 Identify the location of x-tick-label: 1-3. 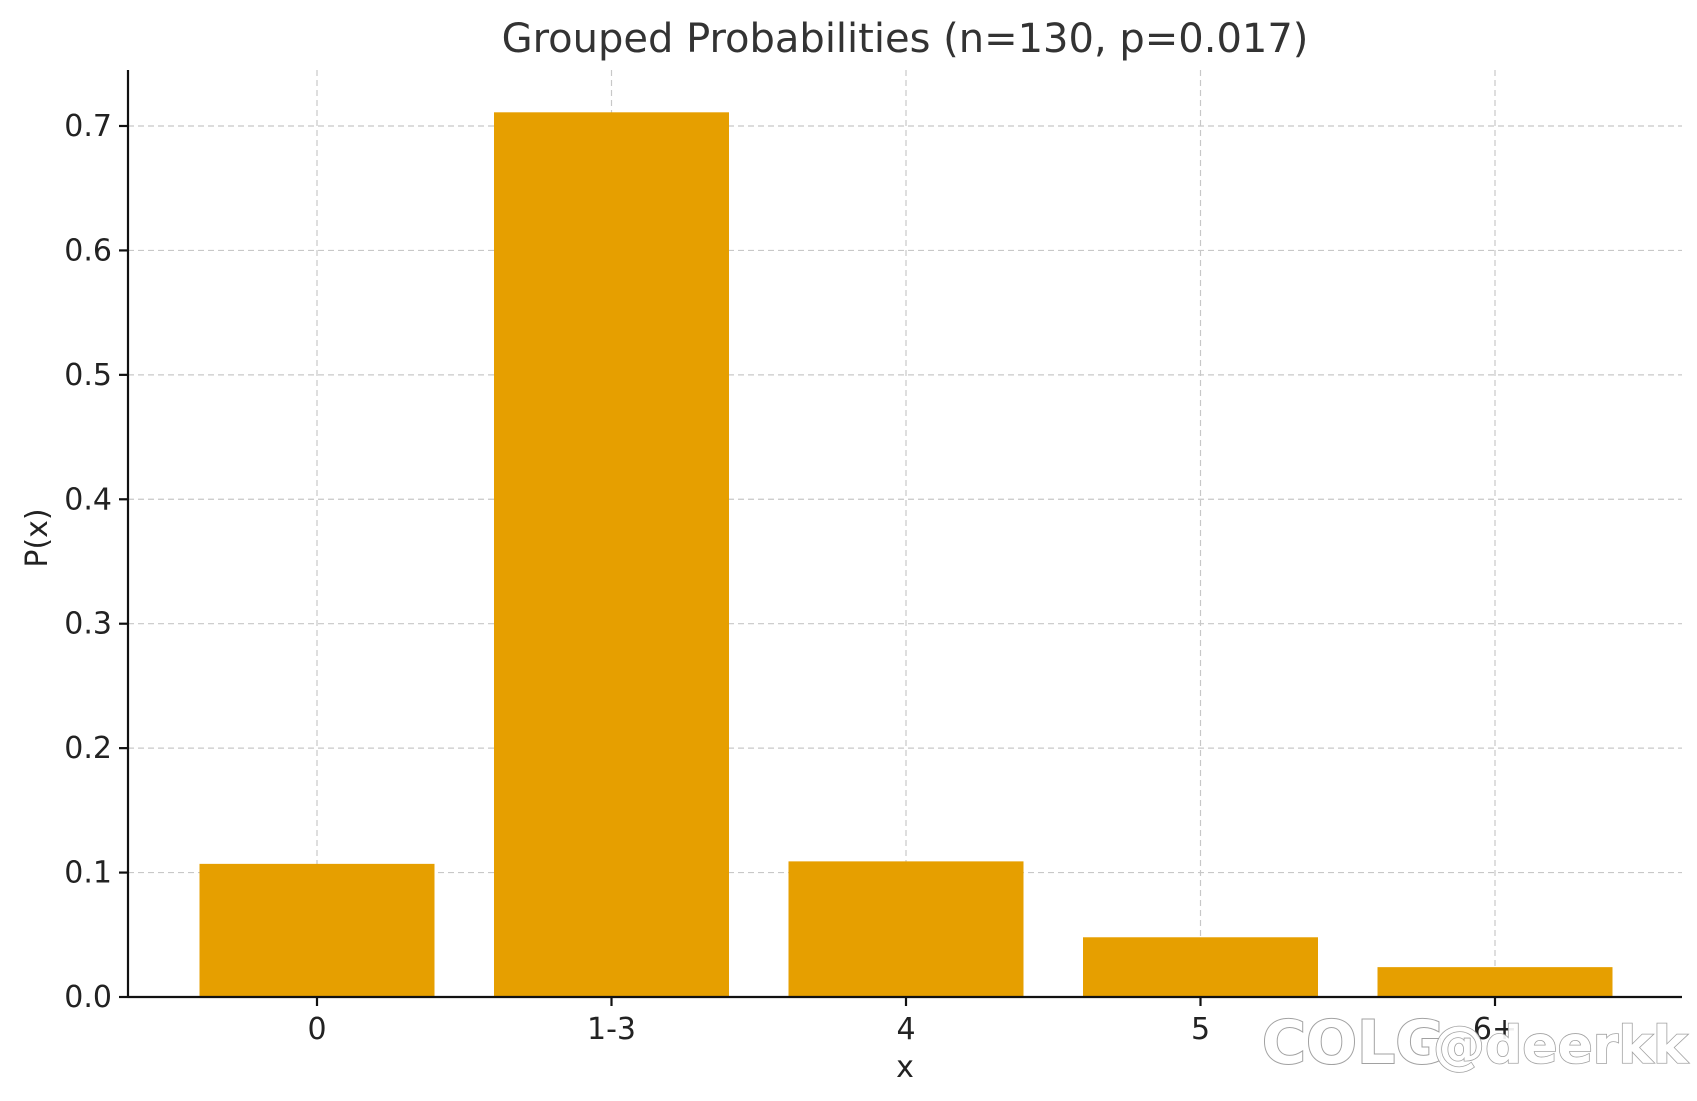
(611, 1029).